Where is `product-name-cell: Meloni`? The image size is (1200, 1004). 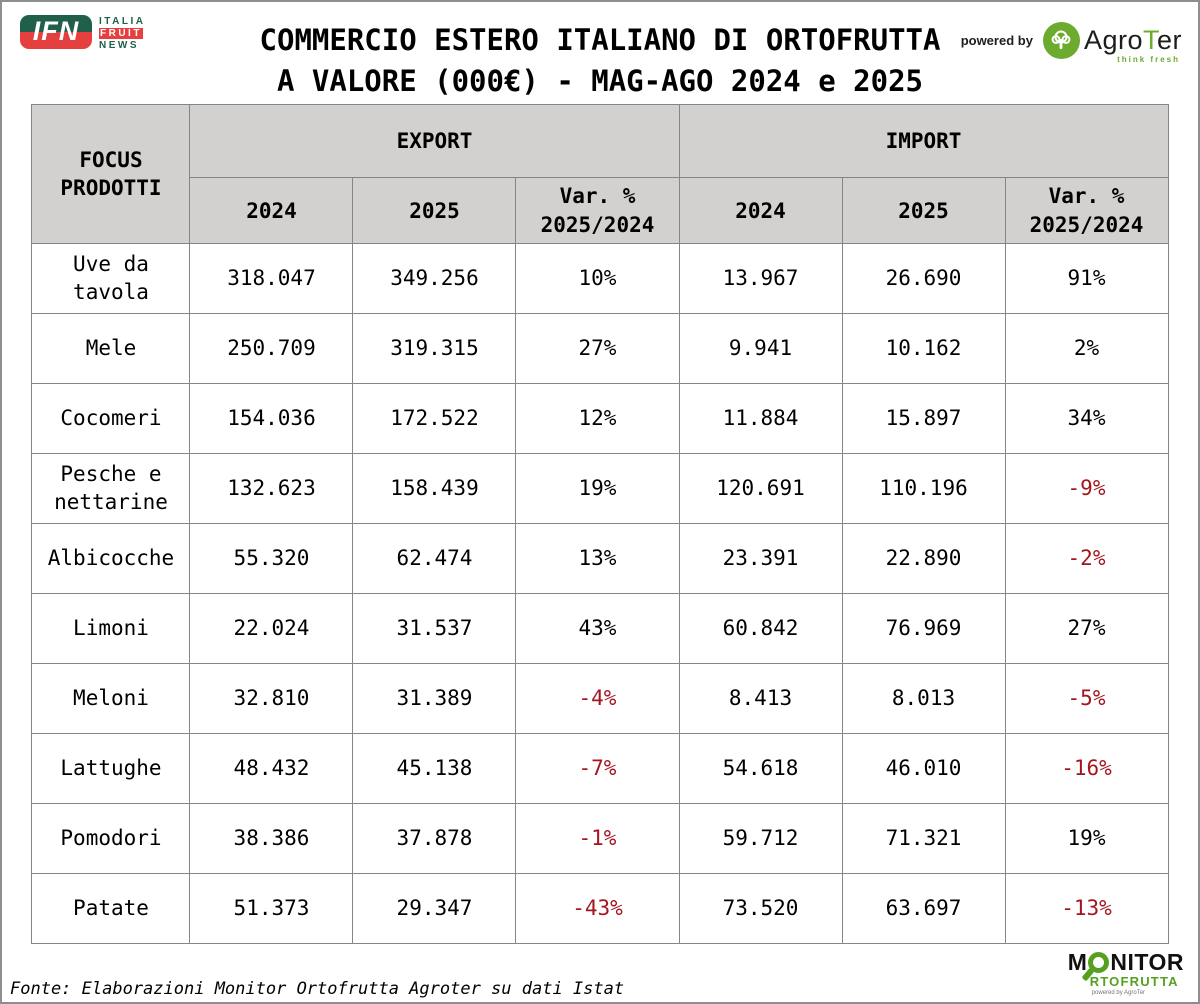
product-name-cell: Meloni is located at coordinates (111, 698).